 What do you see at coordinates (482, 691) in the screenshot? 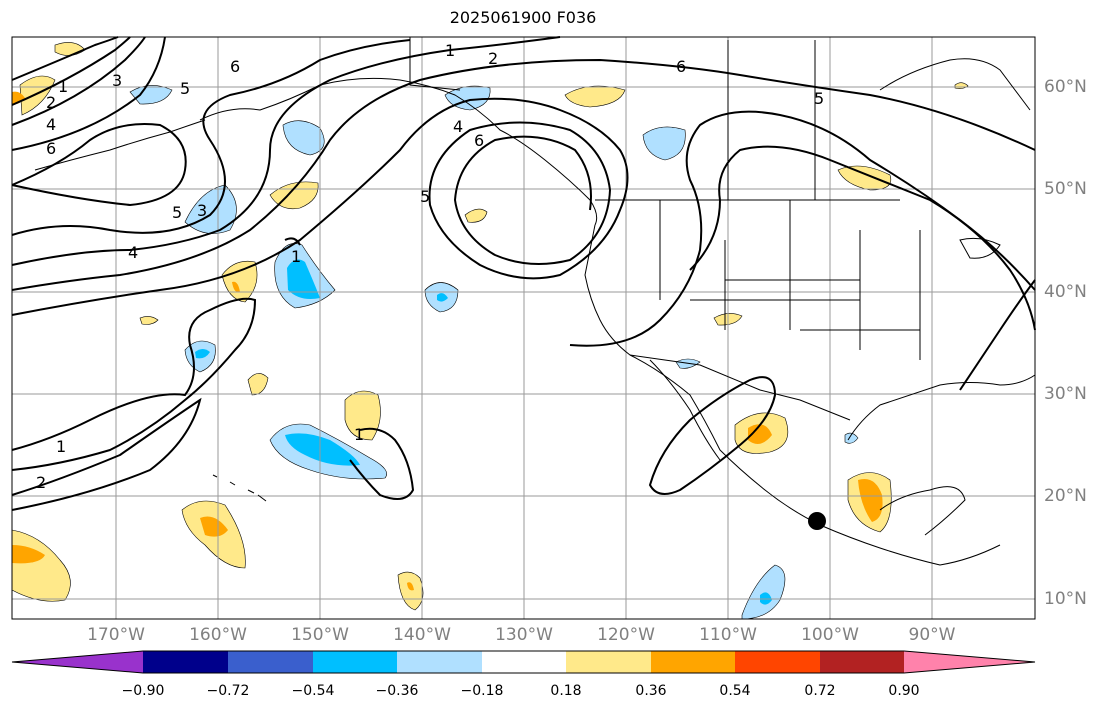
I see `colorbar-tick-label: −0.18` at bounding box center [482, 691].